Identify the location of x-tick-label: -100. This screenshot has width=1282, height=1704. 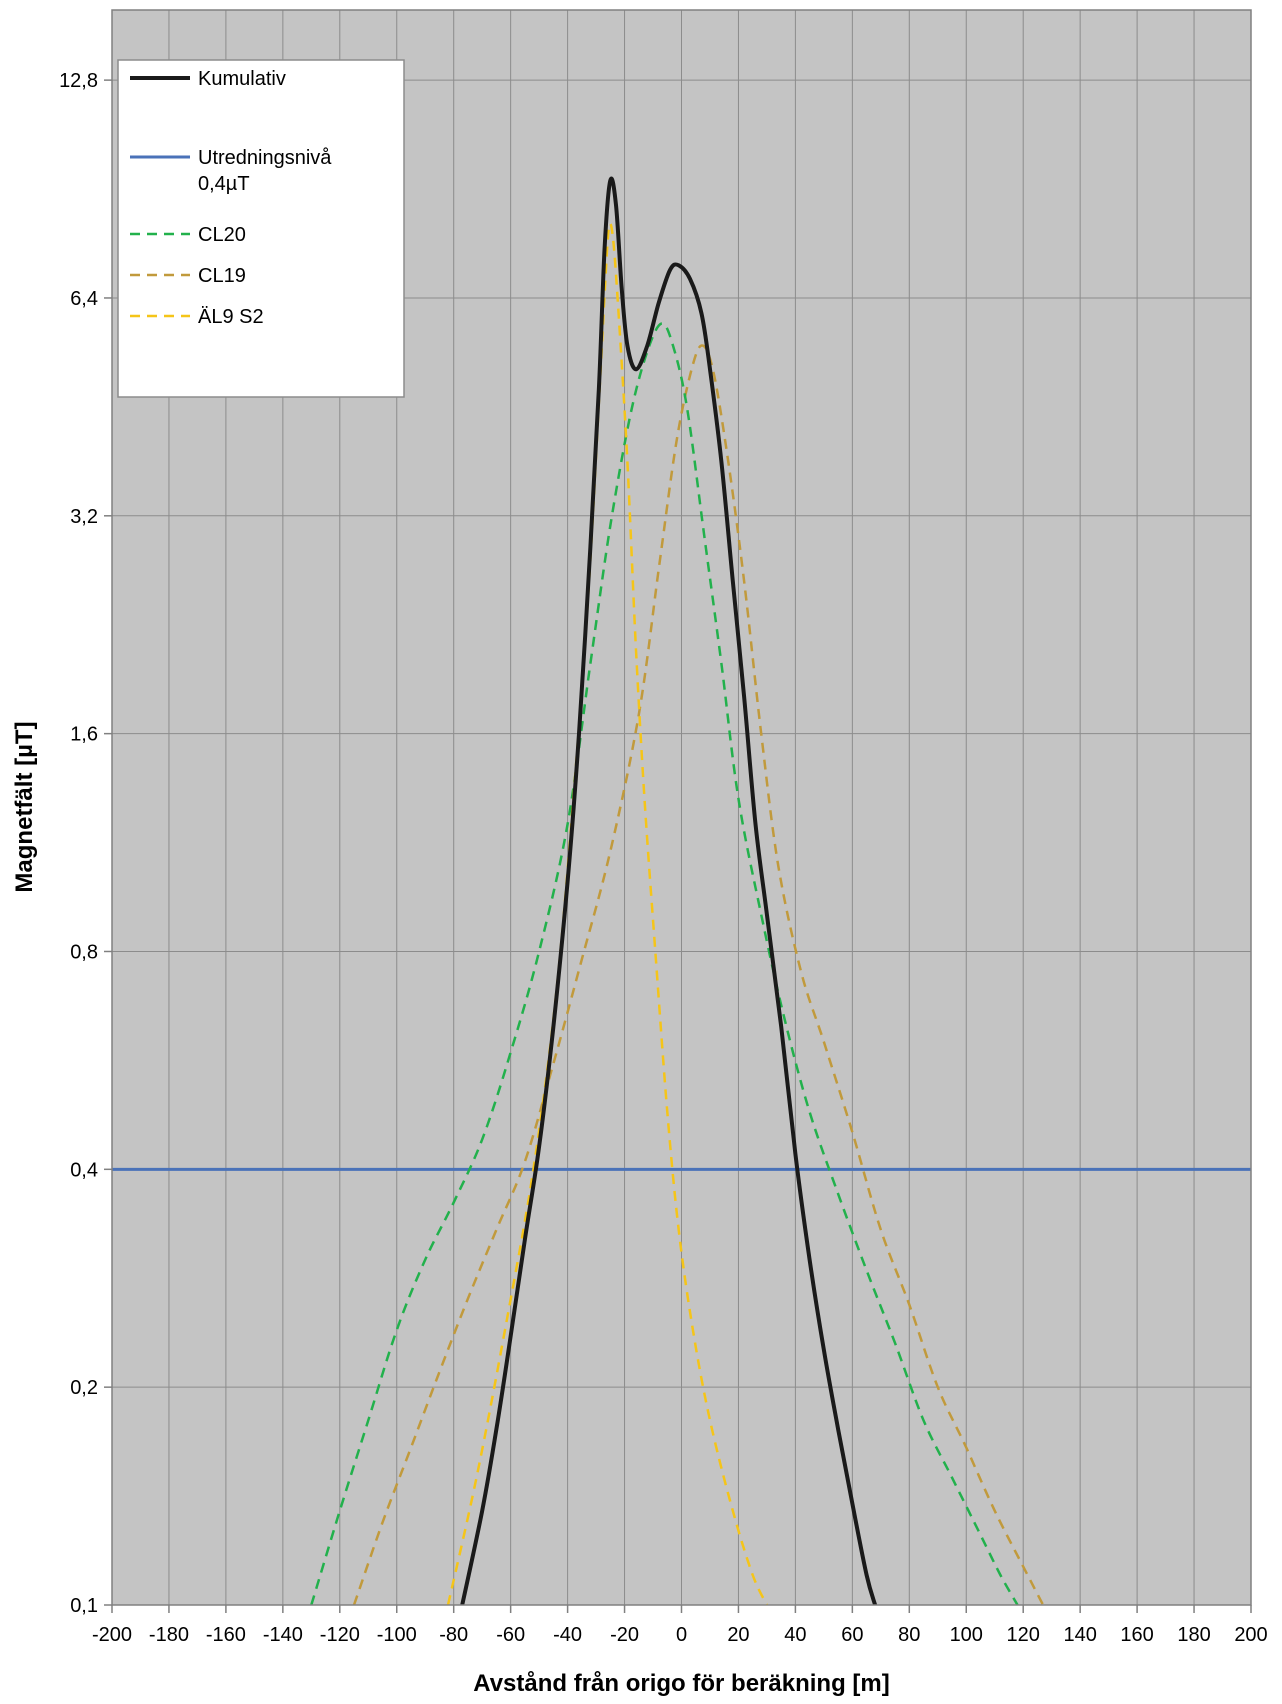
(397, 1635).